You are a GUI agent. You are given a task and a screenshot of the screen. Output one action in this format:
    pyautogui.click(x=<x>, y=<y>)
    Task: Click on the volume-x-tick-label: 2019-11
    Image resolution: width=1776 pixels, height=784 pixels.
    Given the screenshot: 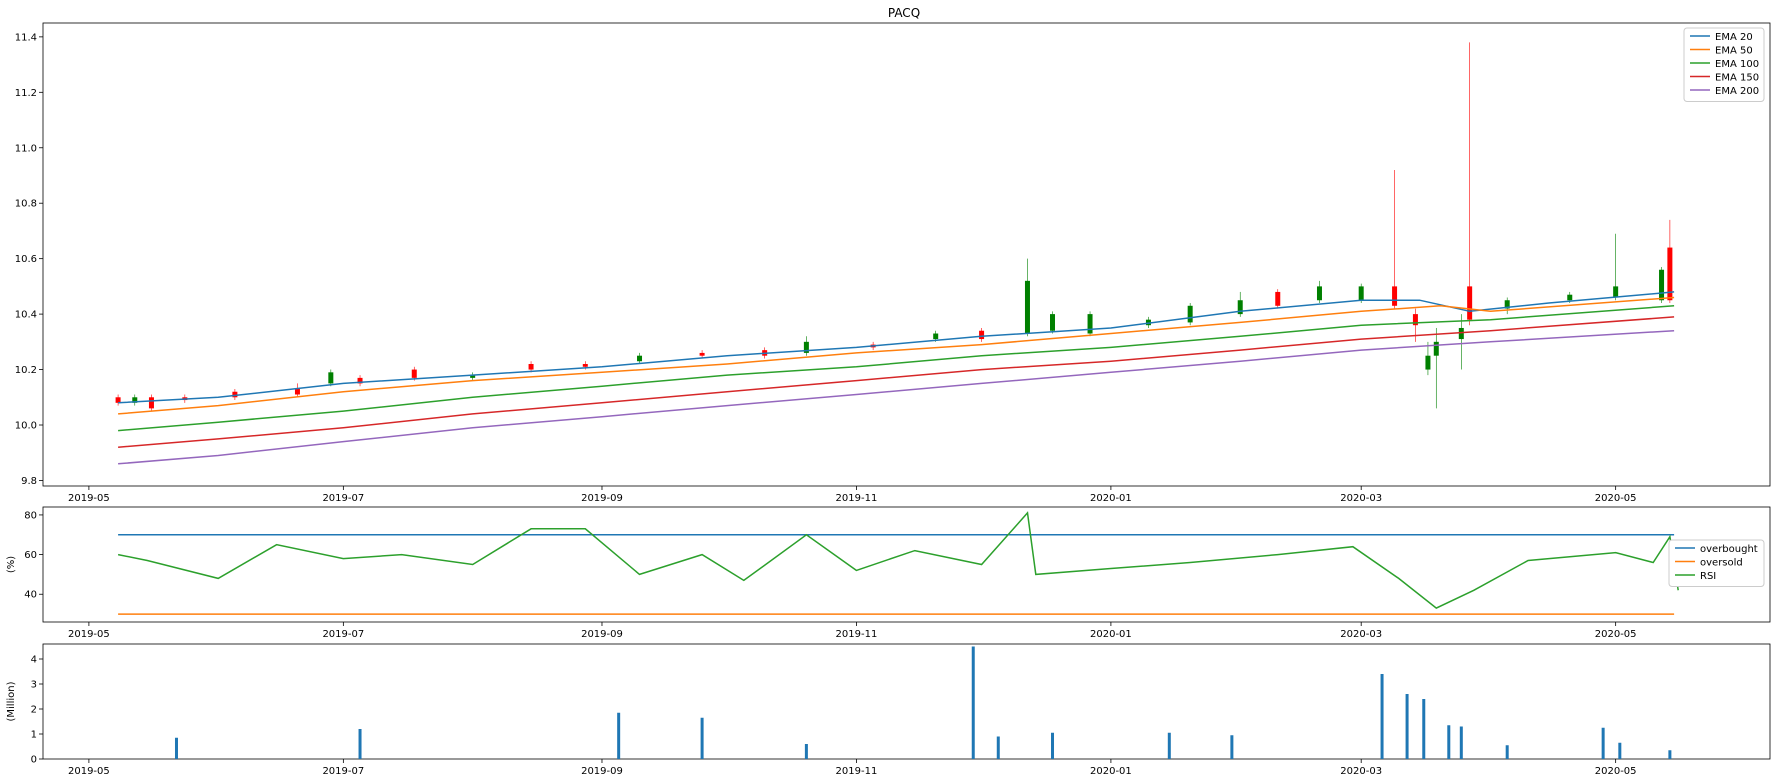 What is the action you would take?
    pyautogui.click(x=857, y=771)
    